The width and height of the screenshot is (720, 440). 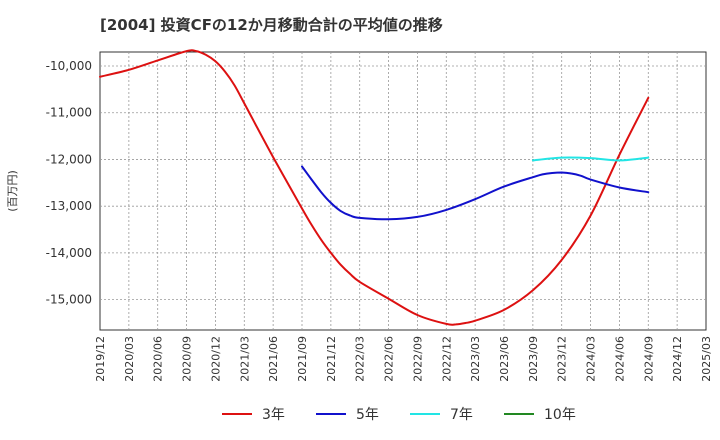 What do you see at coordinates (129, 359) in the screenshot?
I see `x-tick-label: 2020/03` at bounding box center [129, 359].